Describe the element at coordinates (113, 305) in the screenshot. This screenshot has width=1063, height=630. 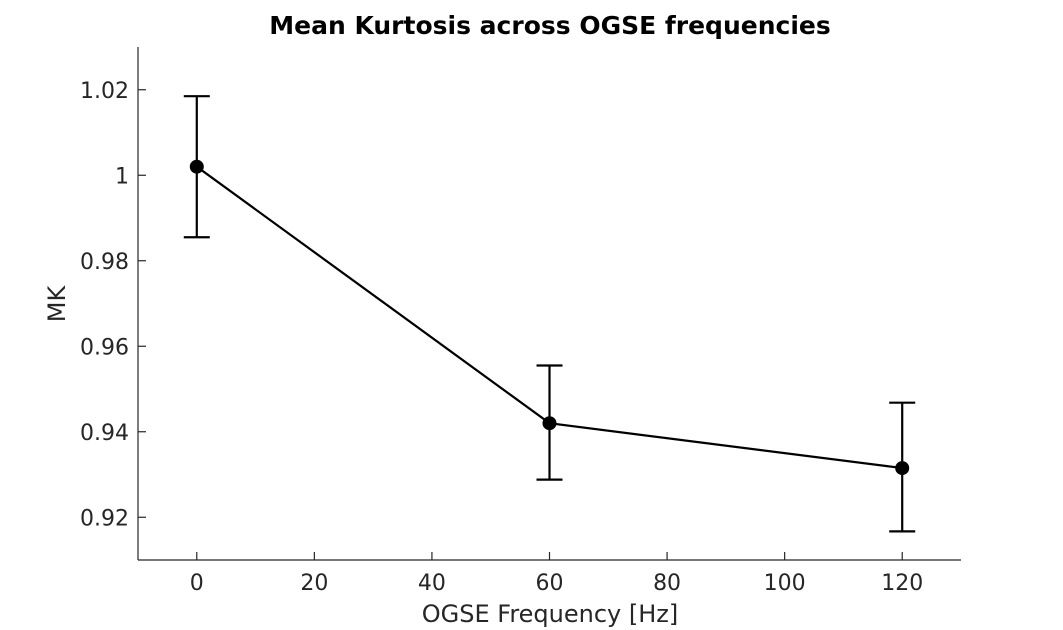
I see `y-axis-ticks: 0.92 0.94 0.96 0.98 1 1.02` at that location.